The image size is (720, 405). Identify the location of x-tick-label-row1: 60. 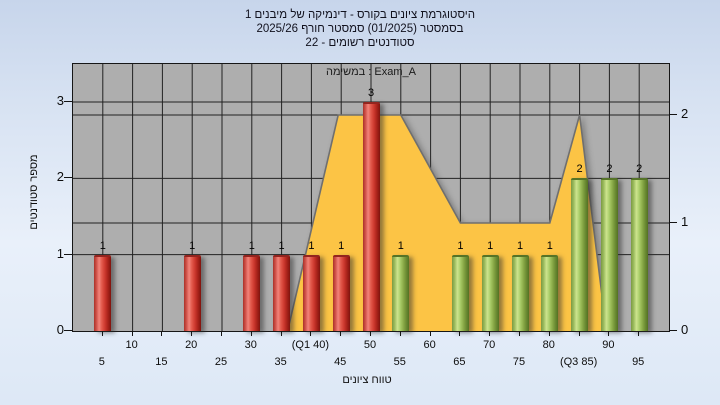
(429, 345).